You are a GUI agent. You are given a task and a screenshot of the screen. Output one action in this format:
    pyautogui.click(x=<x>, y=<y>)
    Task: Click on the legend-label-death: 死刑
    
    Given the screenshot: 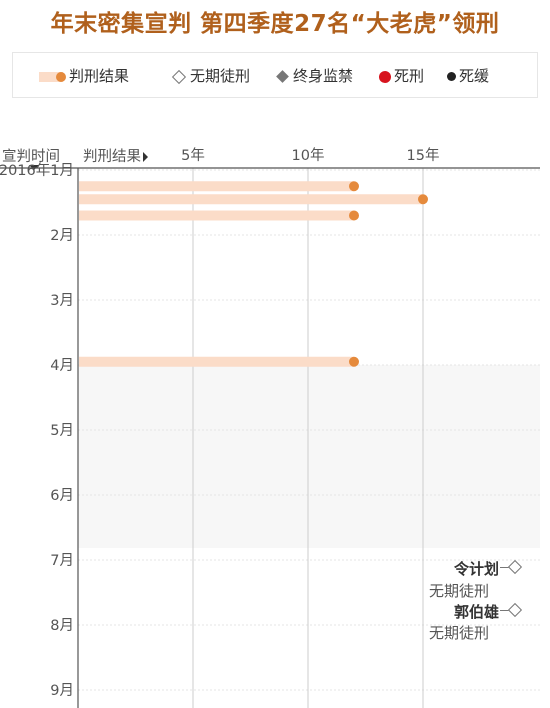 What is the action you would take?
    pyautogui.click(x=409, y=76)
    